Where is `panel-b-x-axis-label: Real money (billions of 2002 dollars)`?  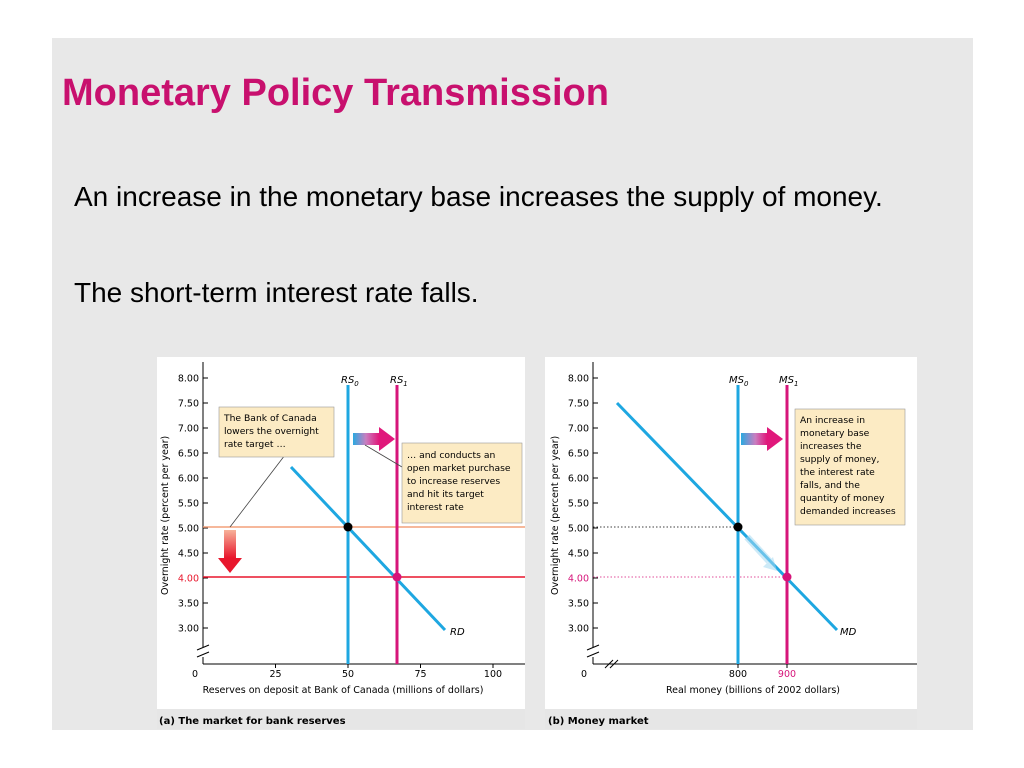
panel-b-x-axis-label: Real money (billions of 2002 dollars) is located at coordinates (753, 690).